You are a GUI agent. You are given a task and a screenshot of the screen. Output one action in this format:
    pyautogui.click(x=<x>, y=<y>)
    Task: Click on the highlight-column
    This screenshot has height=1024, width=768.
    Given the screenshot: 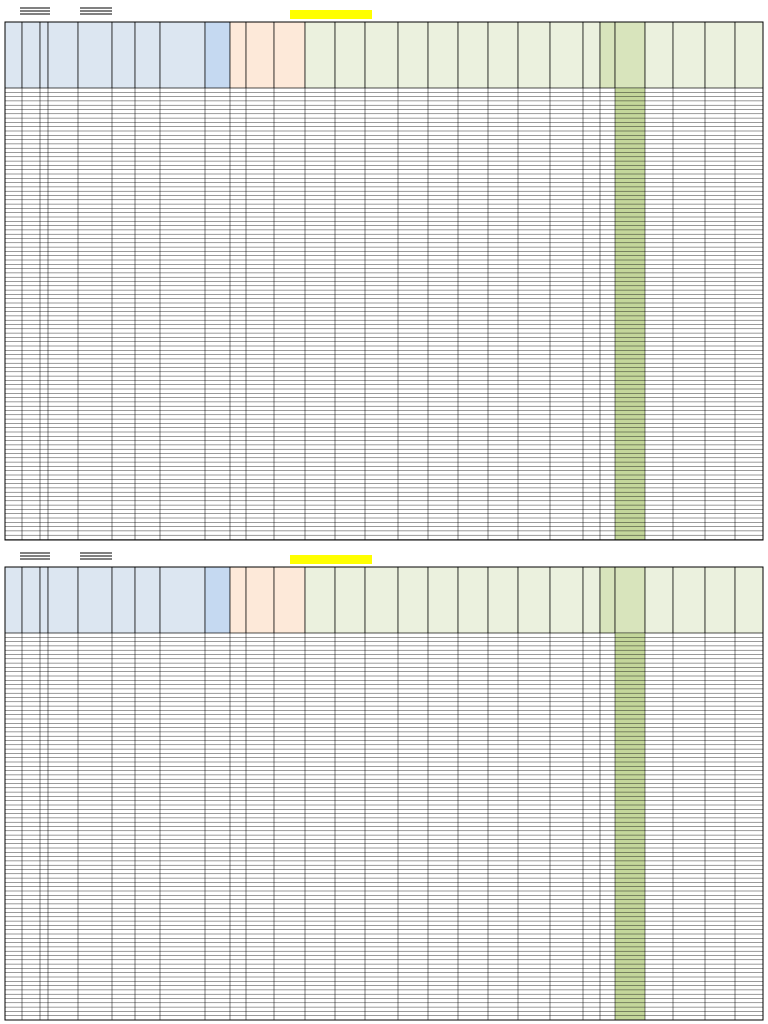 What is the action you would take?
    pyautogui.click(x=630, y=314)
    